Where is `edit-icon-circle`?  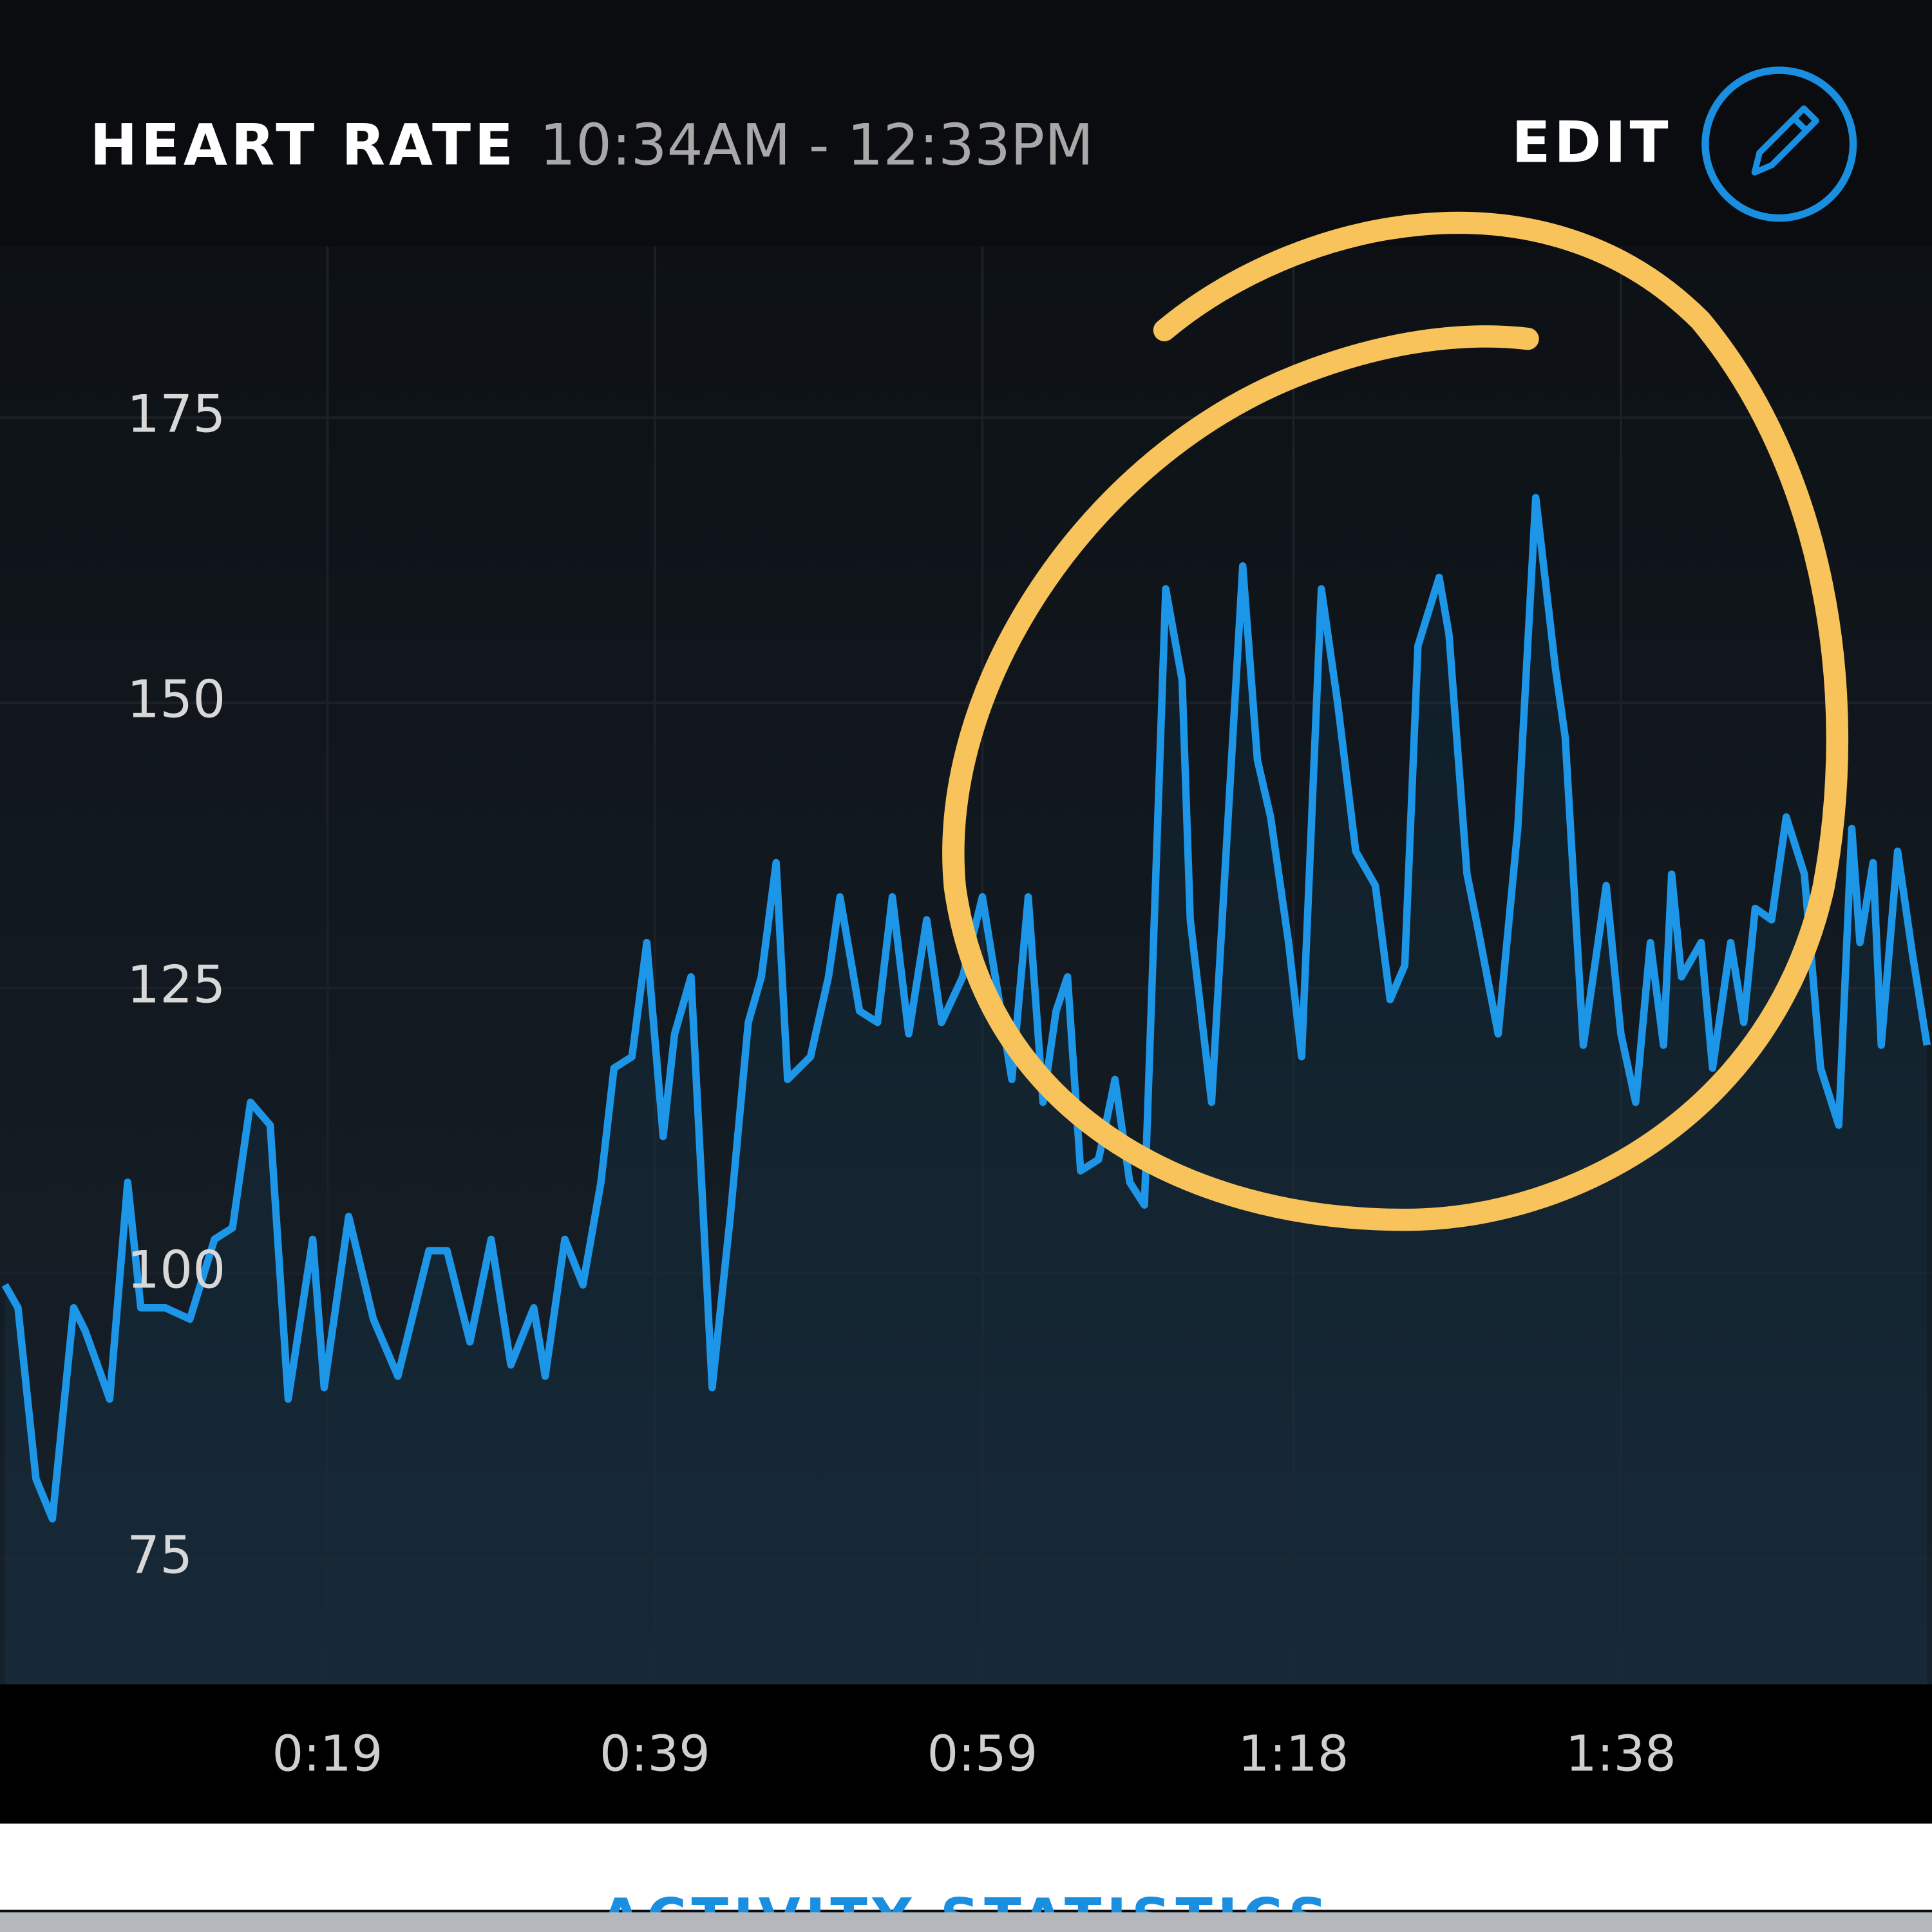
edit-icon-circle is located at coordinates (1779, 144).